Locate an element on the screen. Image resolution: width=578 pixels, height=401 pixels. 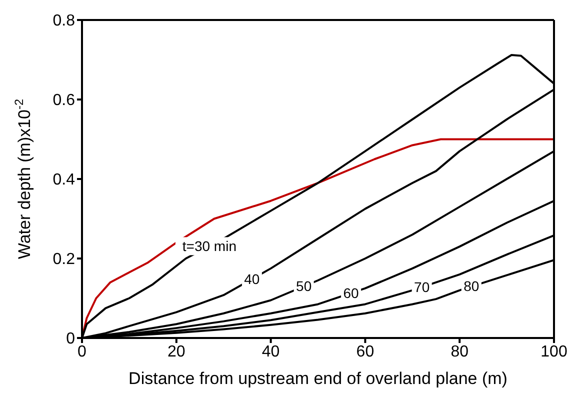
annotation: 80 is located at coordinates (472, 286).